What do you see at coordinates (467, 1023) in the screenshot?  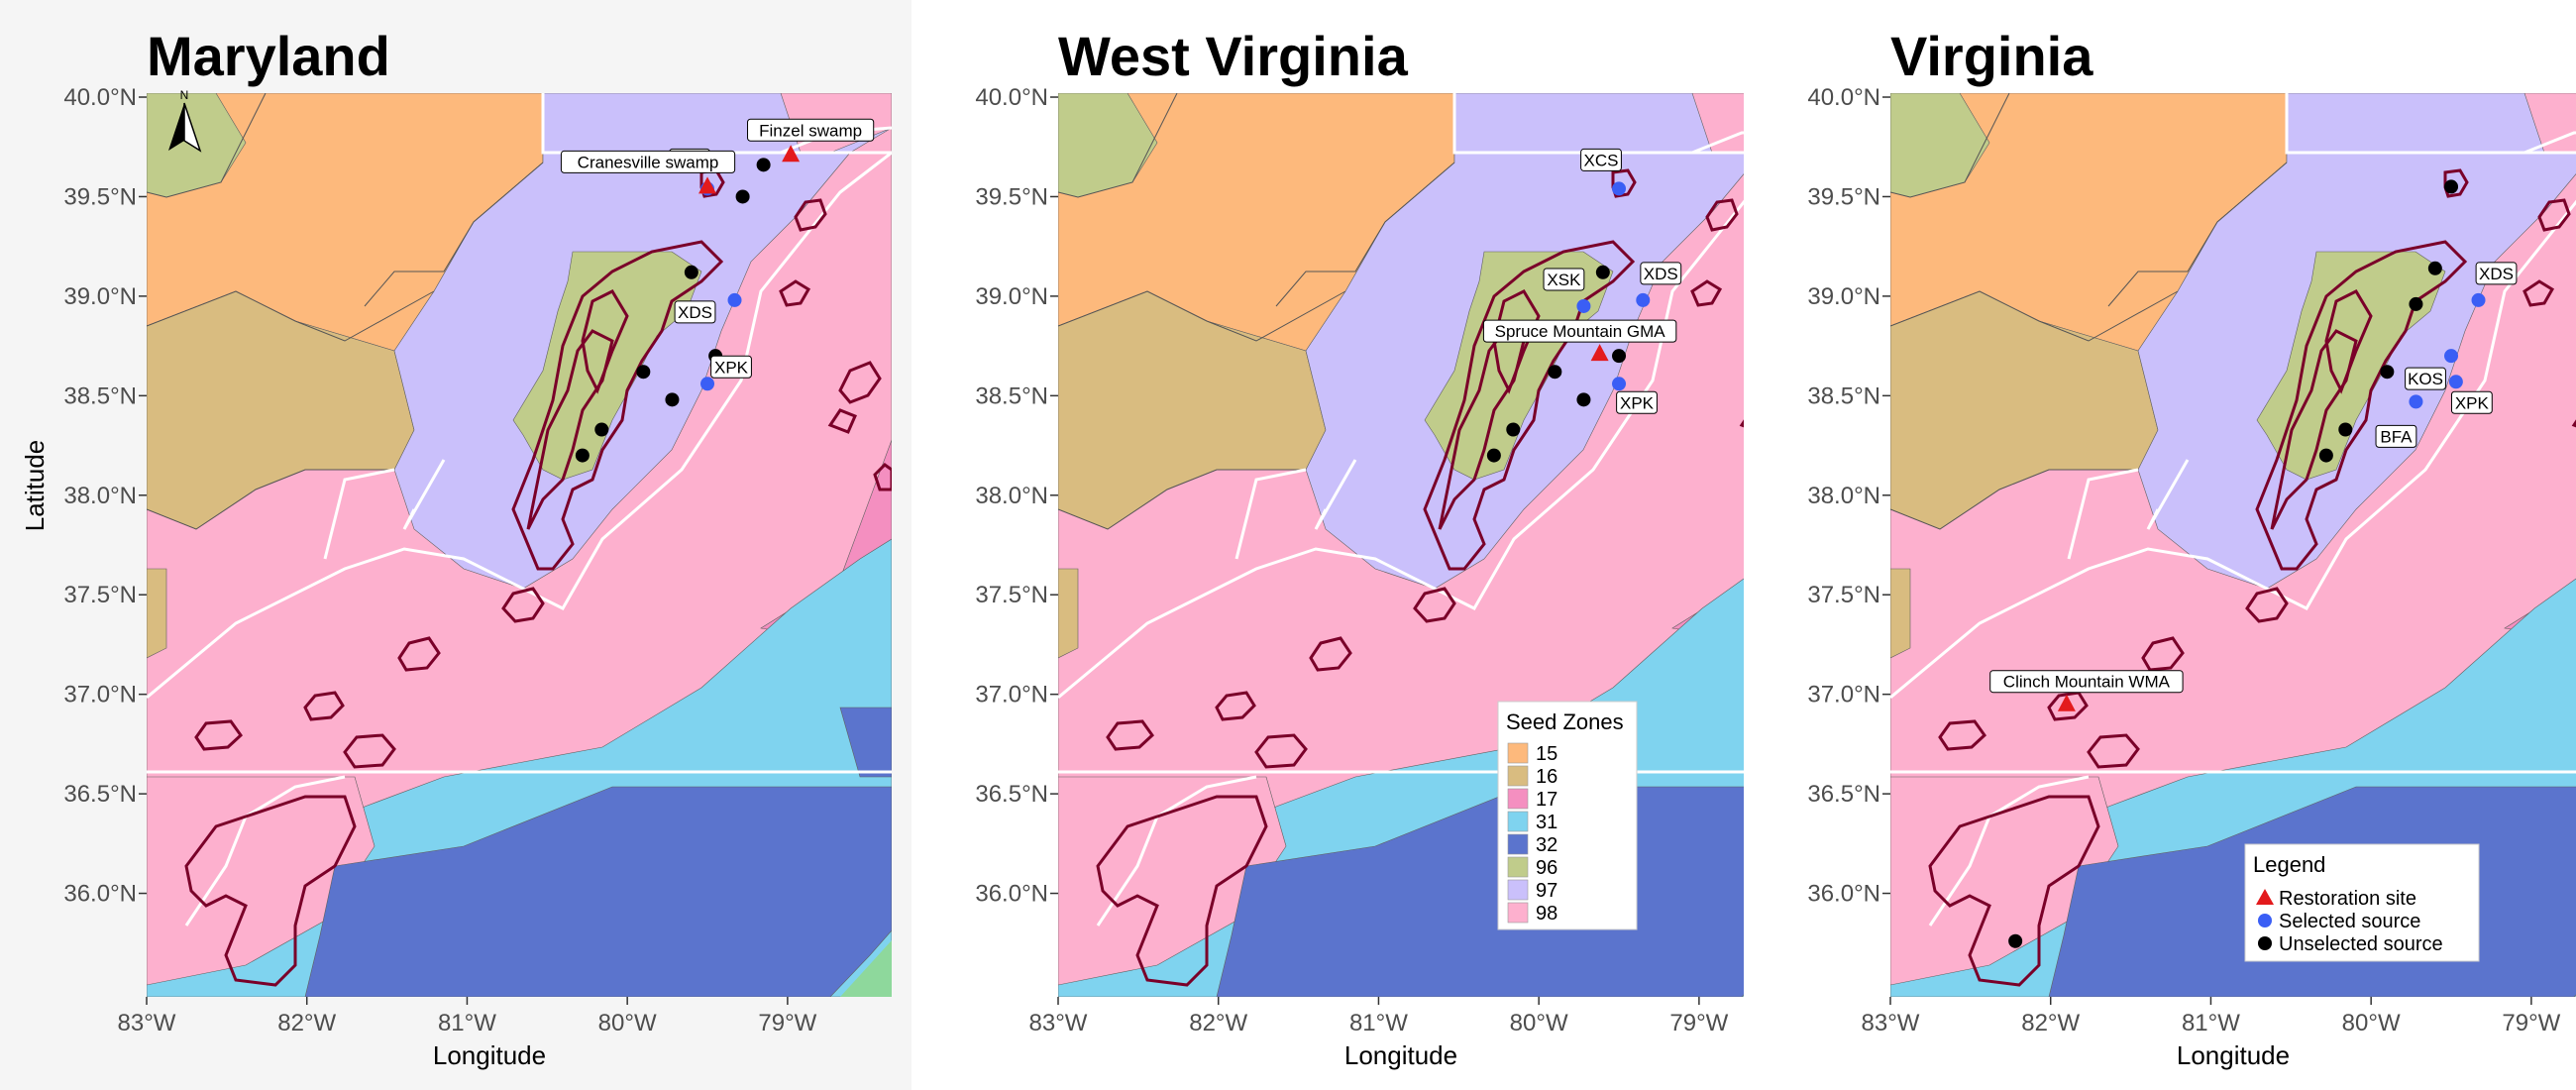 I see `x-tick-label: 81°W` at bounding box center [467, 1023].